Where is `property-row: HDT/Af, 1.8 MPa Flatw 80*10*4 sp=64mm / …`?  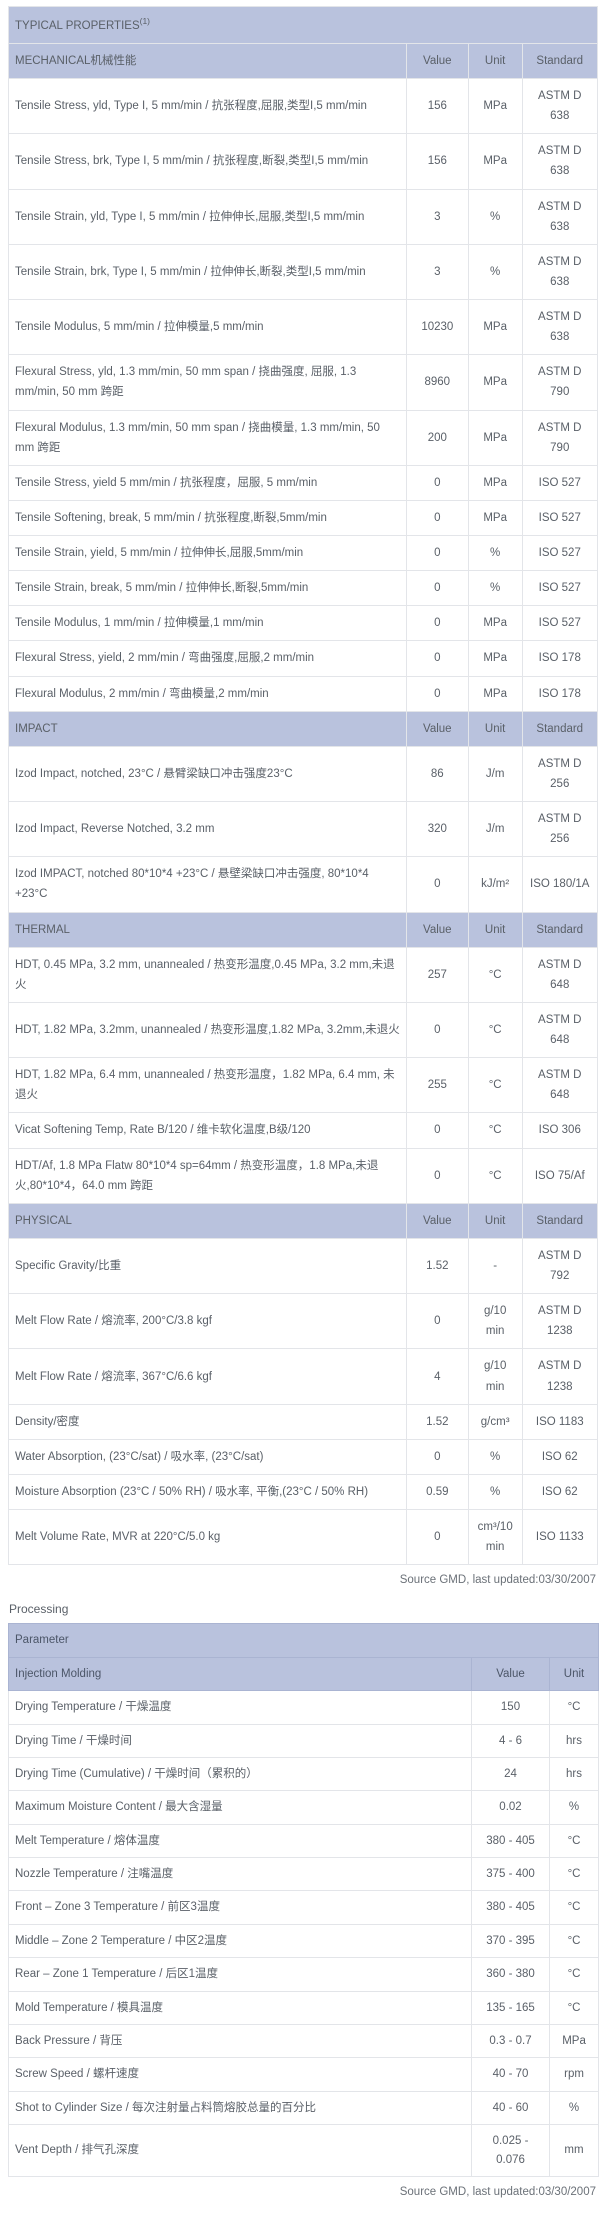
property-row: HDT/Af, 1.8 MPa Flatw 80*10*4 sp=64mm / … is located at coordinates (303, 1175).